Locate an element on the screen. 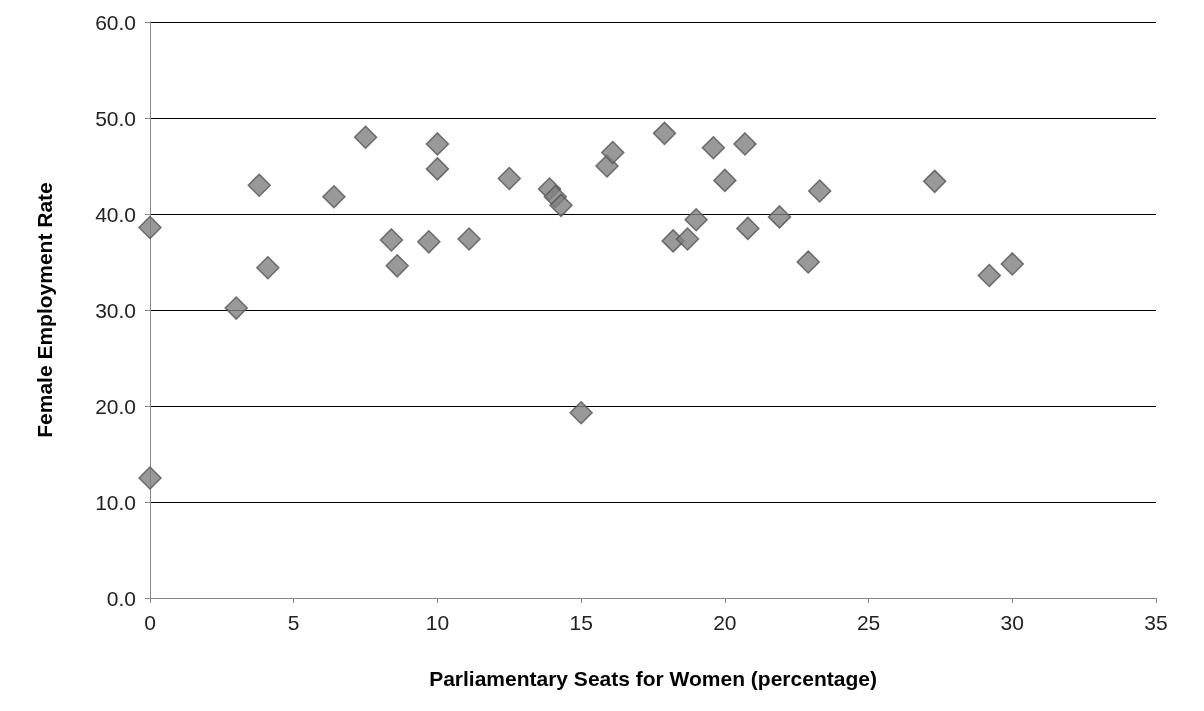 The height and width of the screenshot is (711, 1204). y-tick-label: 50.0 is located at coordinates (115, 118).